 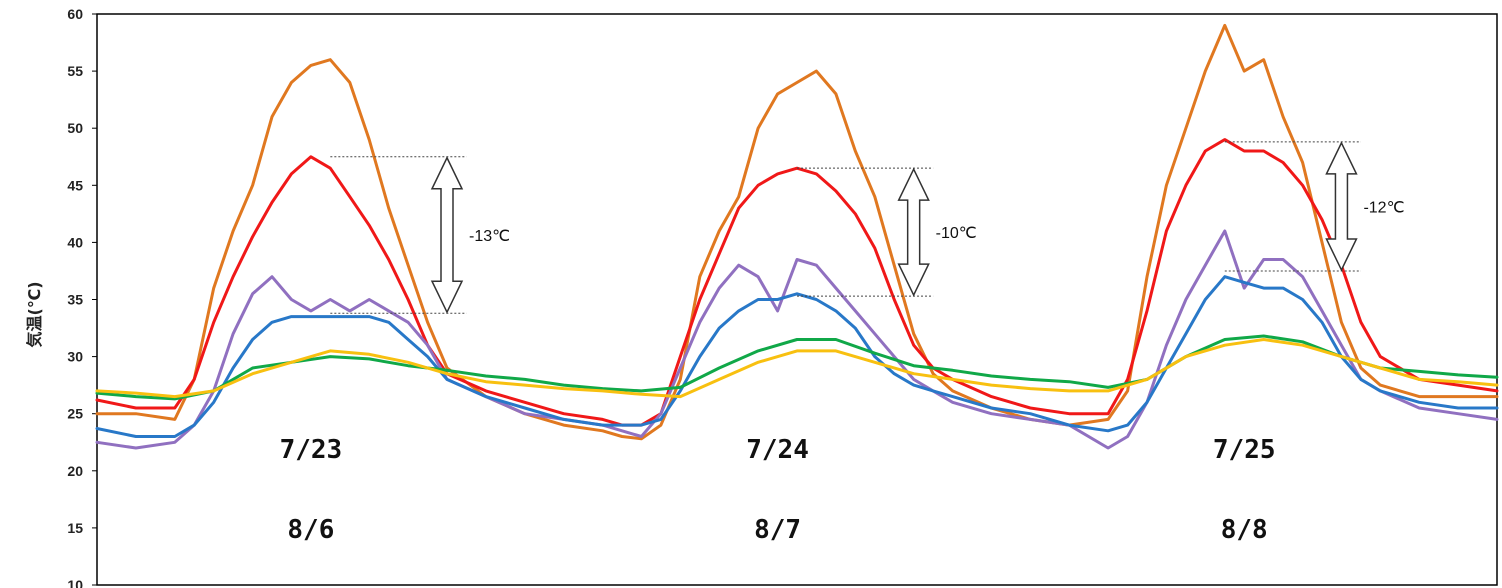 I want to click on date-label-lower: 8/7, so click(x=777, y=530).